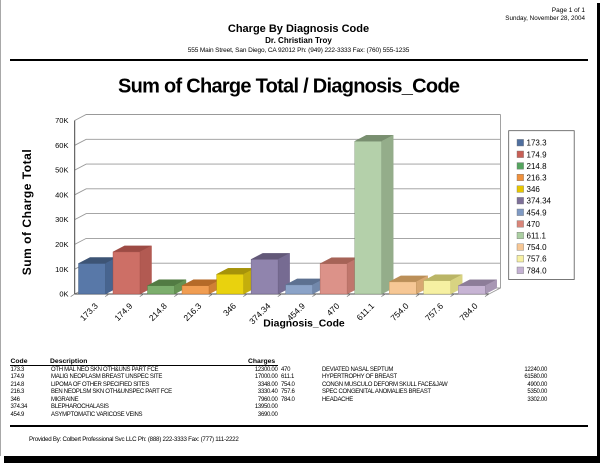  What do you see at coordinates (61, 145) in the screenshot?
I see `svg-text: 60K` at bounding box center [61, 145].